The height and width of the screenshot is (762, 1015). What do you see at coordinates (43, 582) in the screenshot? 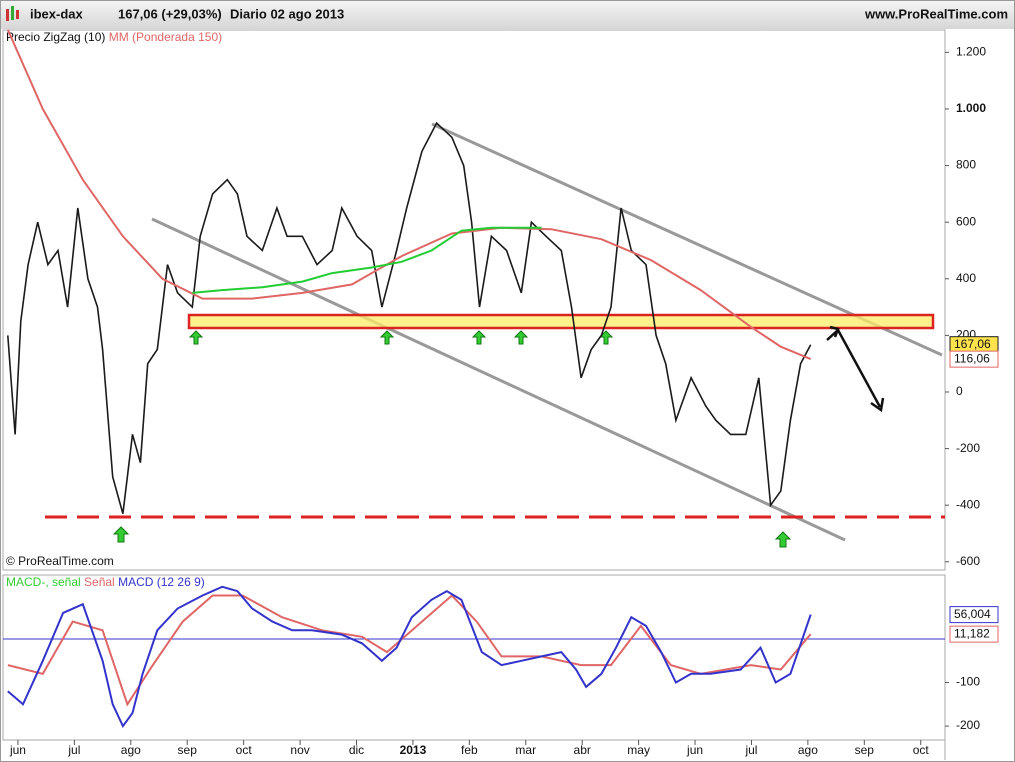
I see `legend-label: MACD-, señal` at bounding box center [43, 582].